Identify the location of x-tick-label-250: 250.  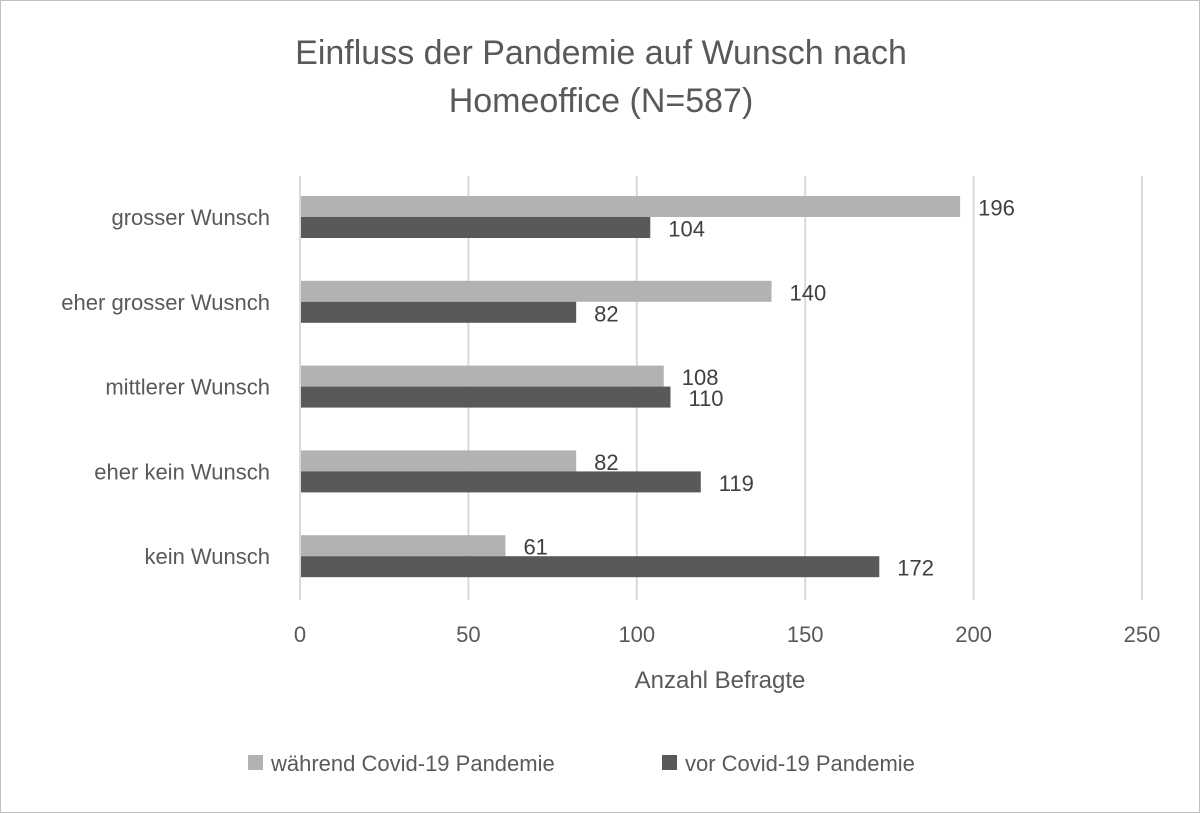
(1142, 634).